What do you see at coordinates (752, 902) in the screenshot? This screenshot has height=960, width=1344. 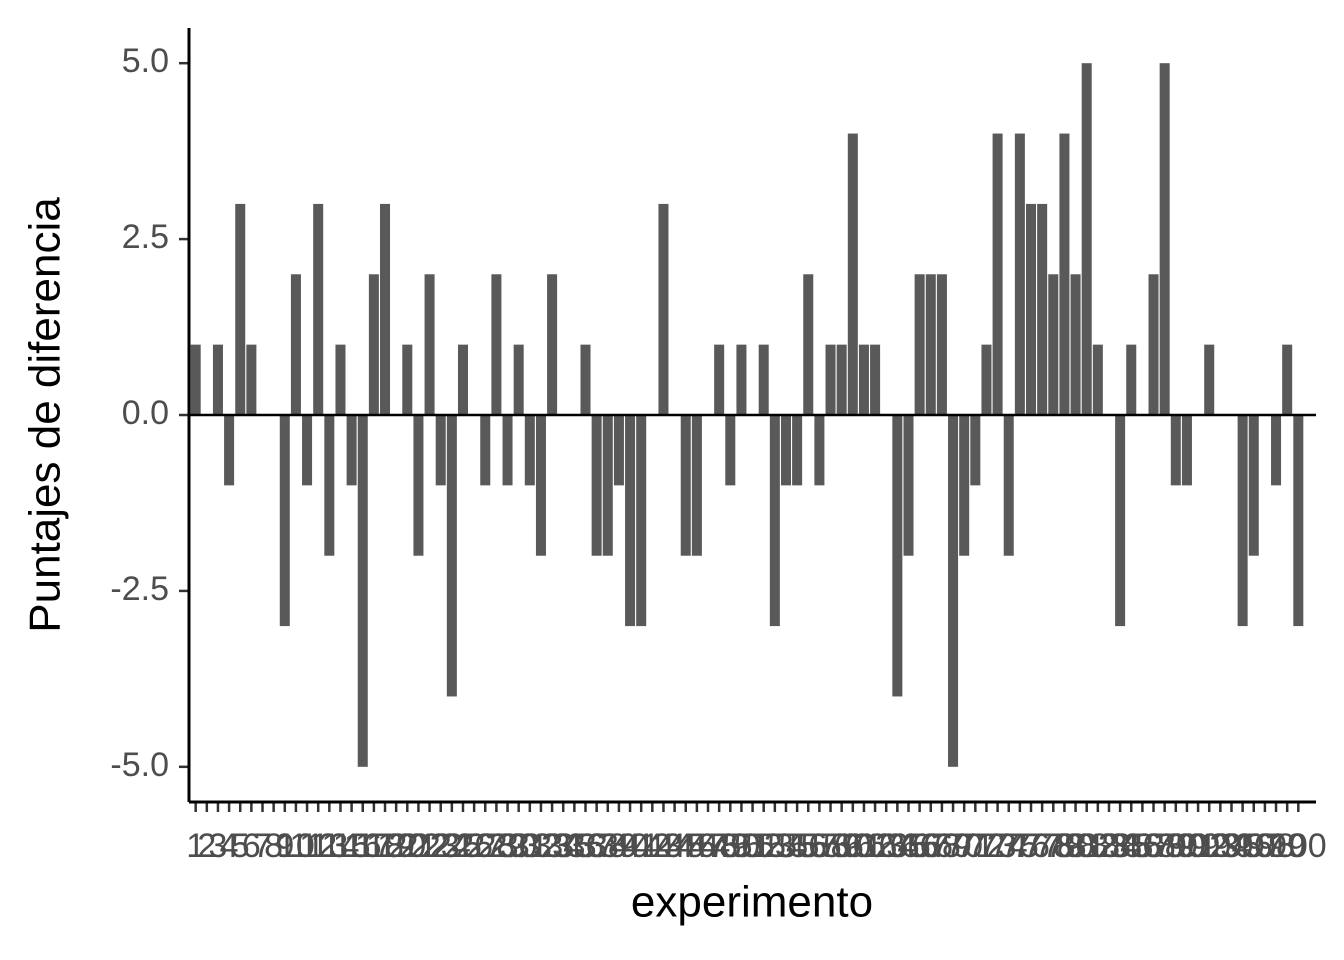 I see `x-axis-title: experimento` at bounding box center [752, 902].